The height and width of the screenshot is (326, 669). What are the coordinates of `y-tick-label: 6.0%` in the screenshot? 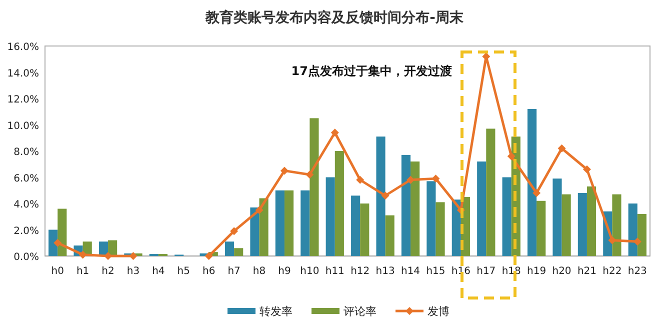 It's located at (26, 178).